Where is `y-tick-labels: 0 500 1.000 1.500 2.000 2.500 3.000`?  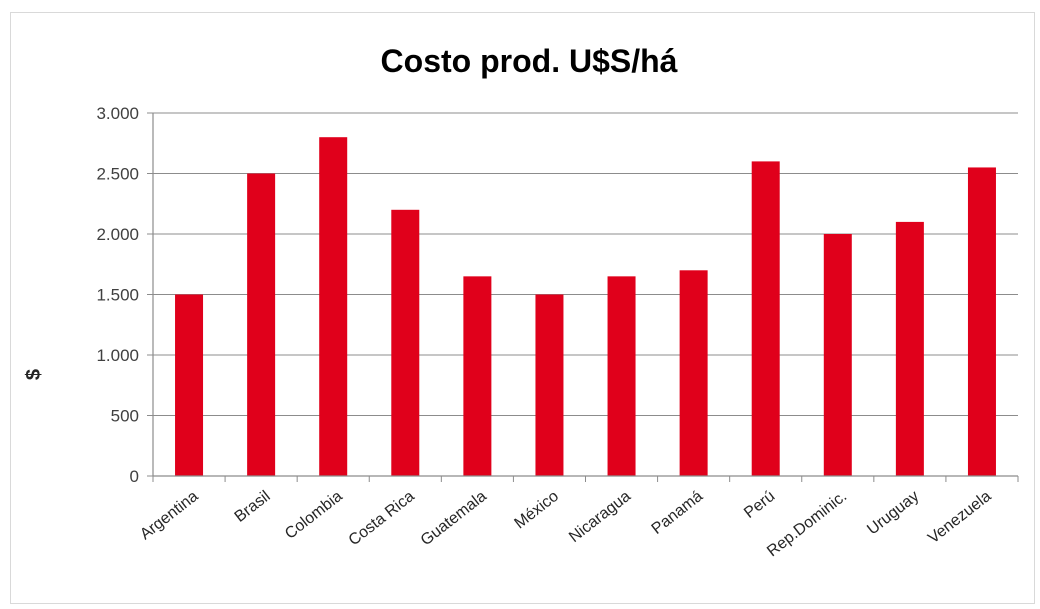 y-tick-labels: 0 500 1.000 1.500 2.000 2.500 3.000 is located at coordinates (117, 295).